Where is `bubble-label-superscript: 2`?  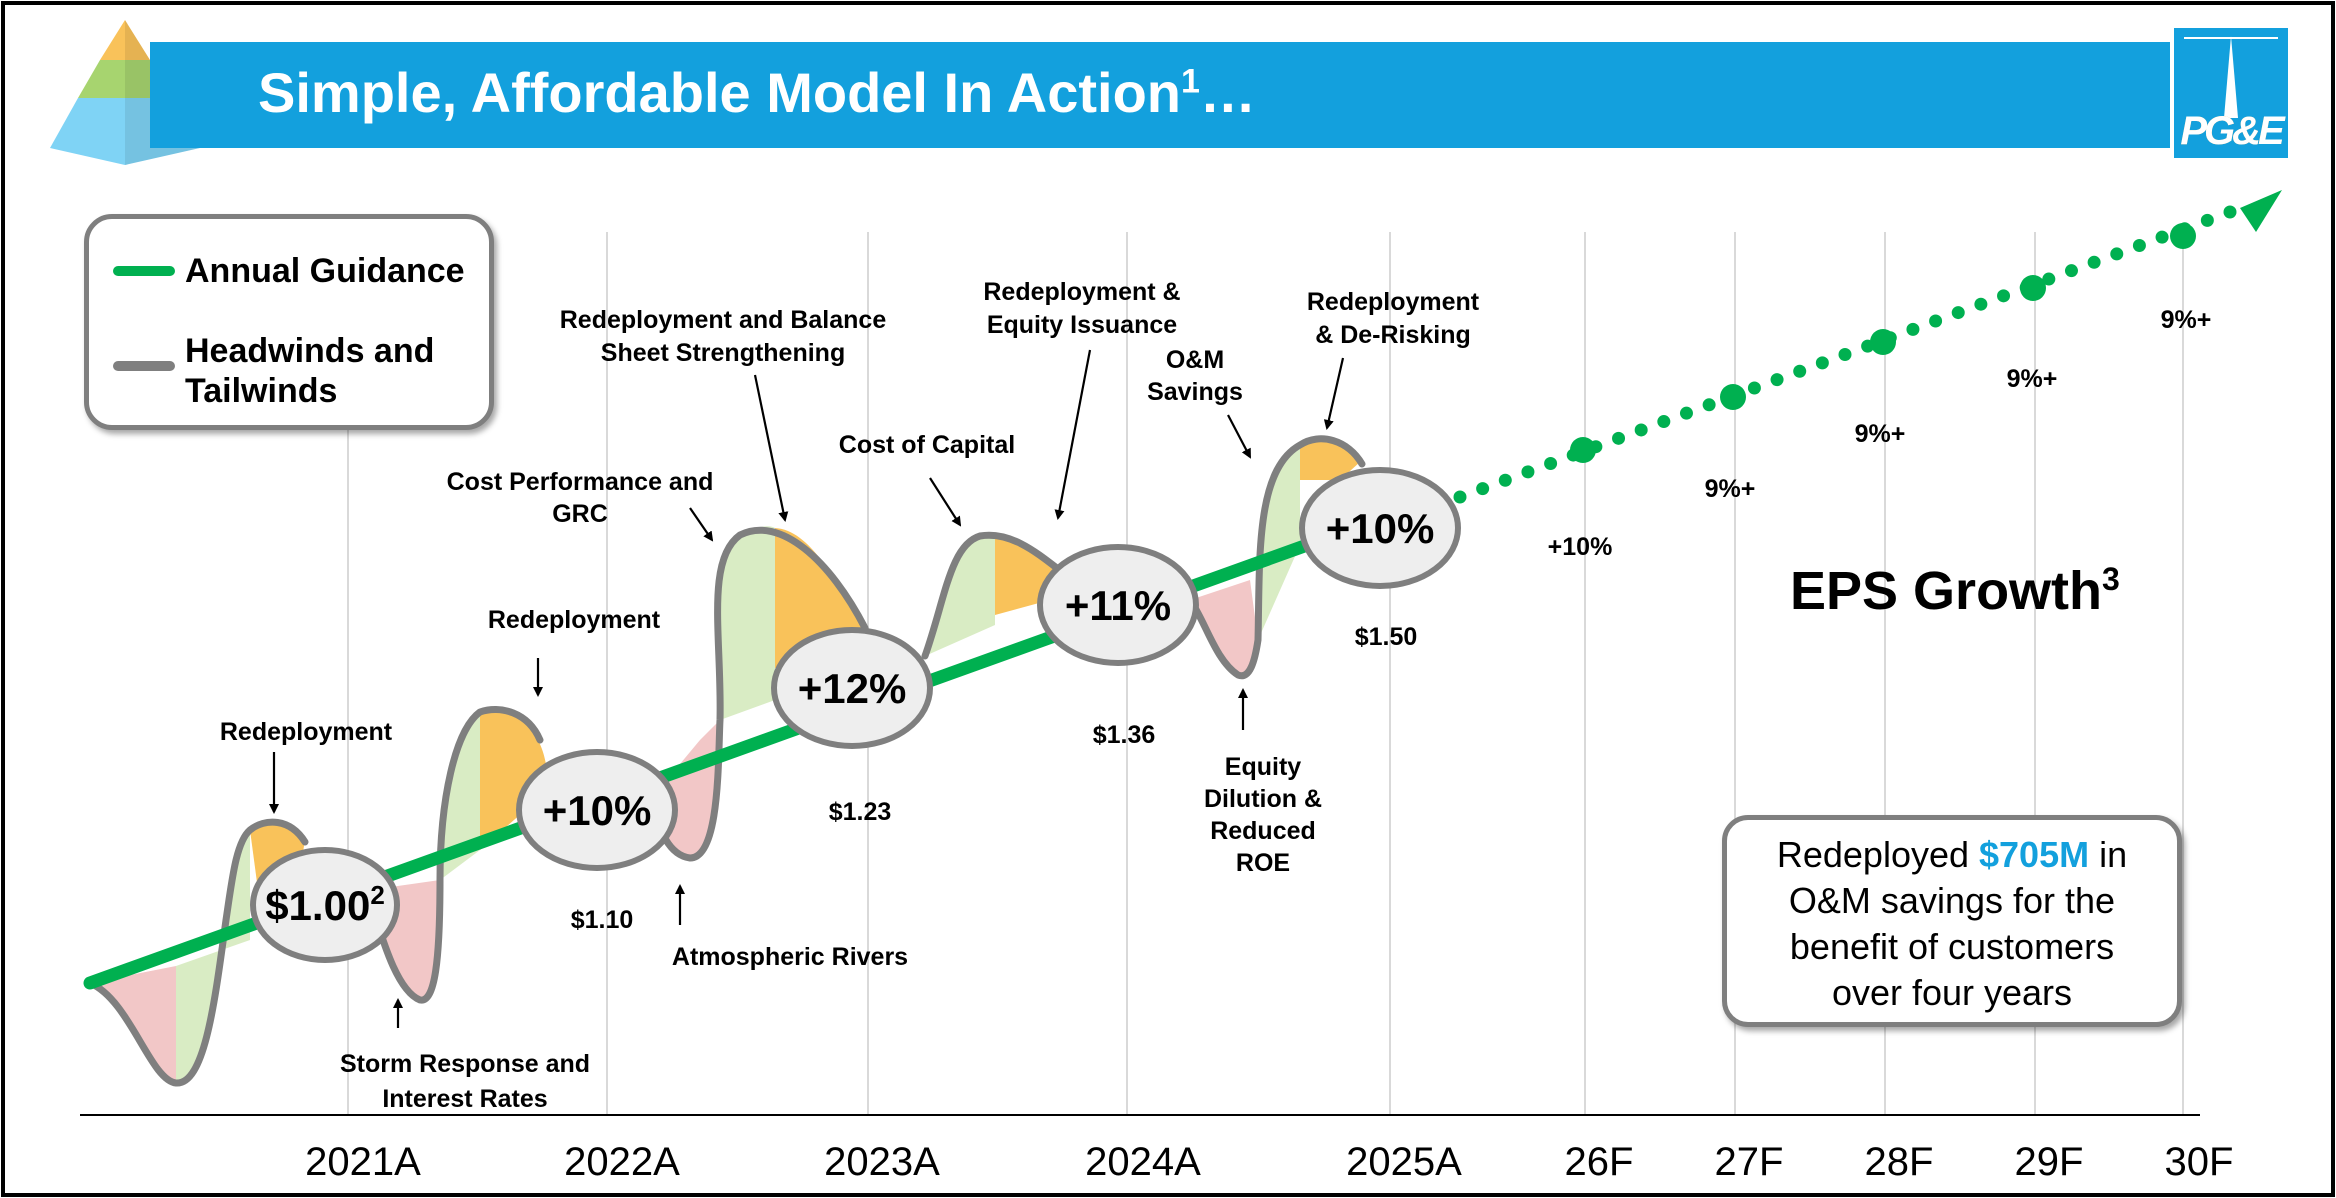
bubble-label-superscript: 2 is located at coordinates (377, 895).